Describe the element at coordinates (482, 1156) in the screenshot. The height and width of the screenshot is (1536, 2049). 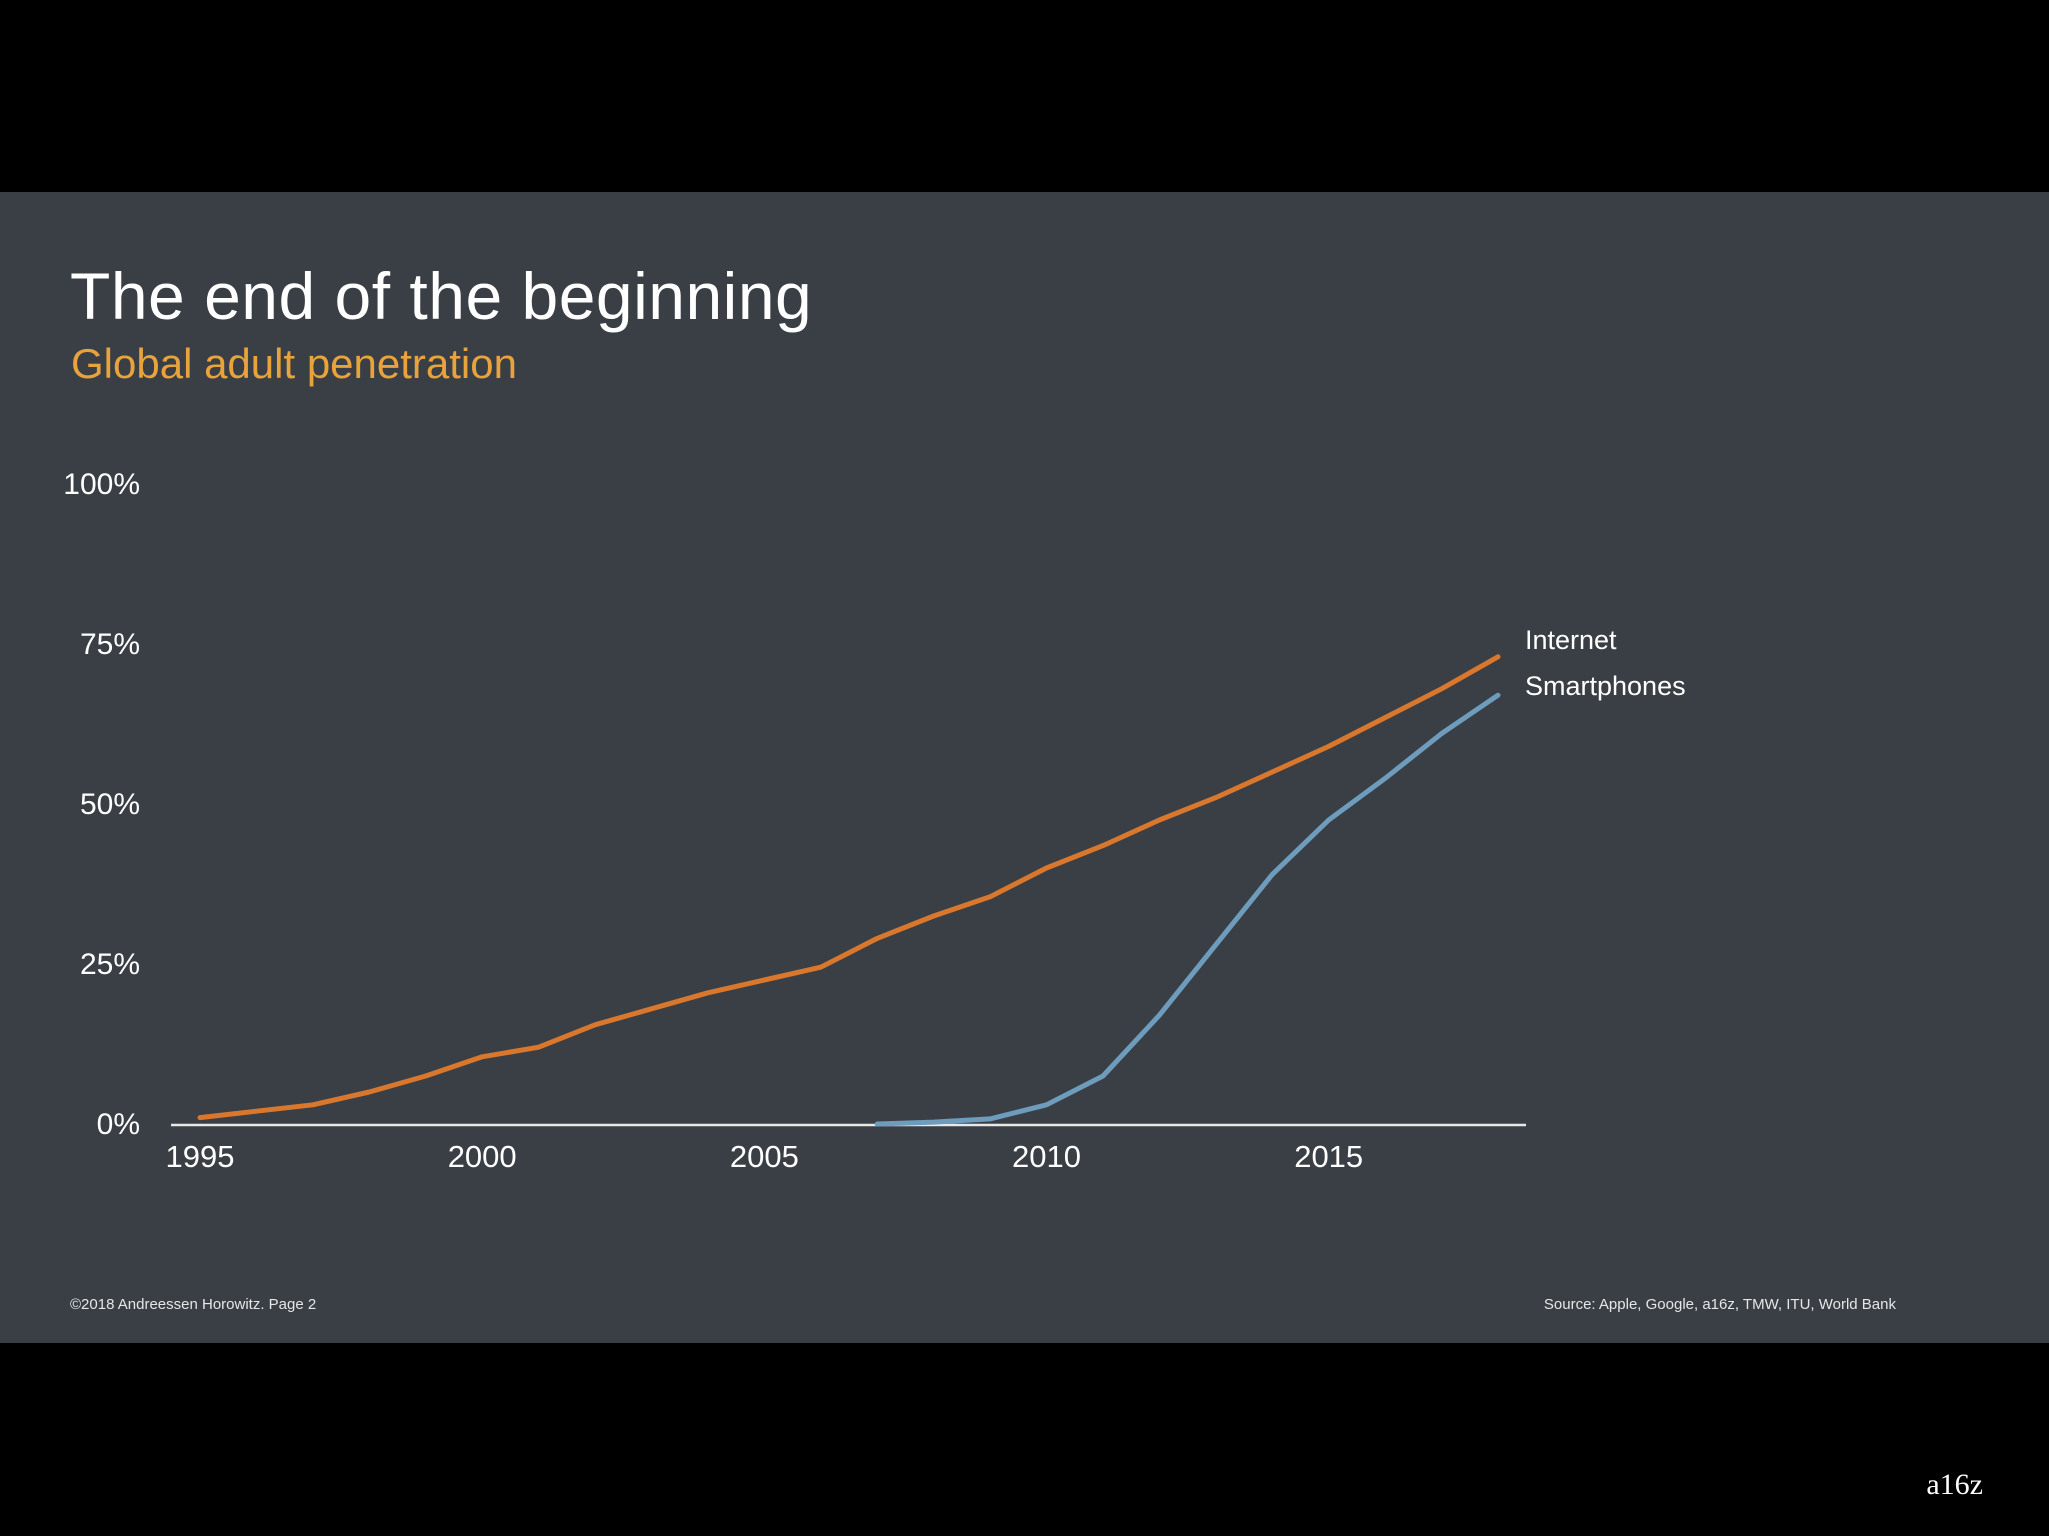
I see `x-tick-label: 2000` at that location.